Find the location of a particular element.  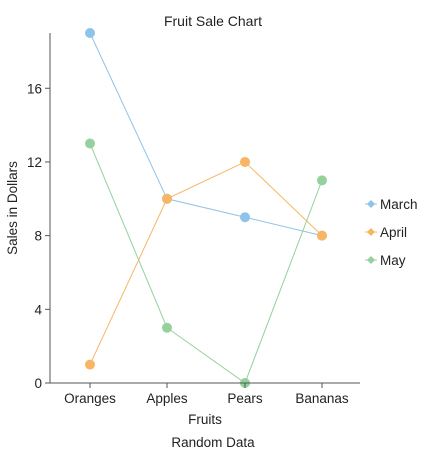

y-axis-ticks: 0 4 8 12 16 is located at coordinates (38, 236).